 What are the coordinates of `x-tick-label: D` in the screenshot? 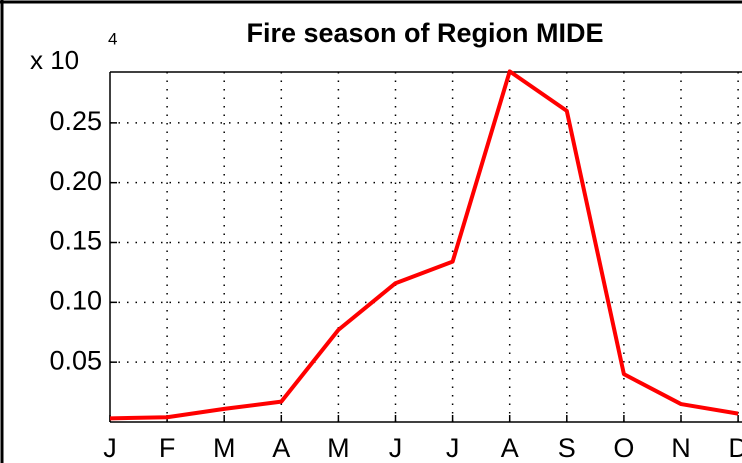 It's located at (735, 448).